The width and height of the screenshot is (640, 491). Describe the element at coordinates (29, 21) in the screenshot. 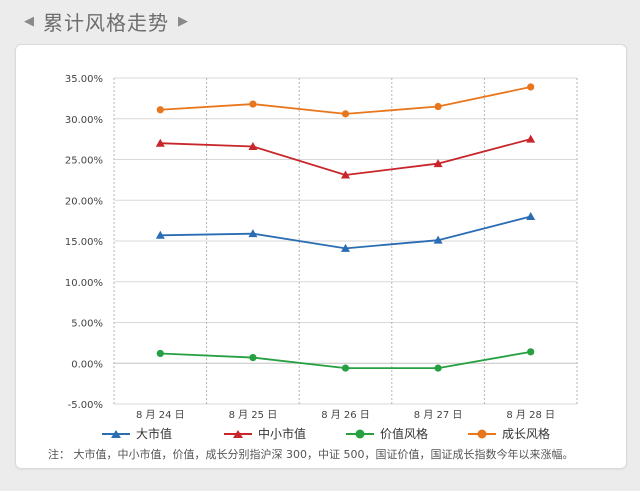

I see `left-arrow-icon: ◀` at that location.